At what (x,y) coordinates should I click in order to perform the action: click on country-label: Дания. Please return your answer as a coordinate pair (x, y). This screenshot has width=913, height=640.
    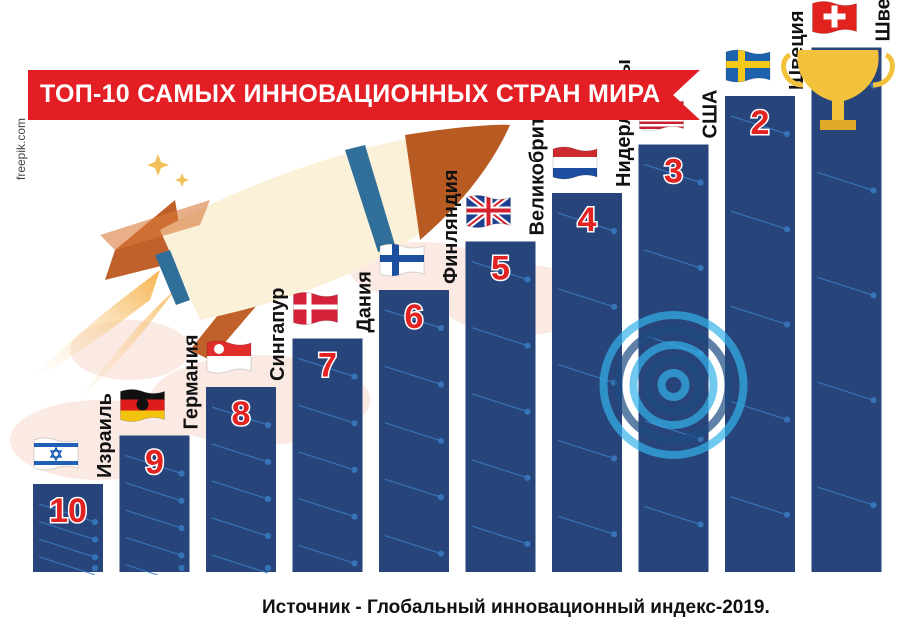
    Looking at the image, I should click on (365, 301).